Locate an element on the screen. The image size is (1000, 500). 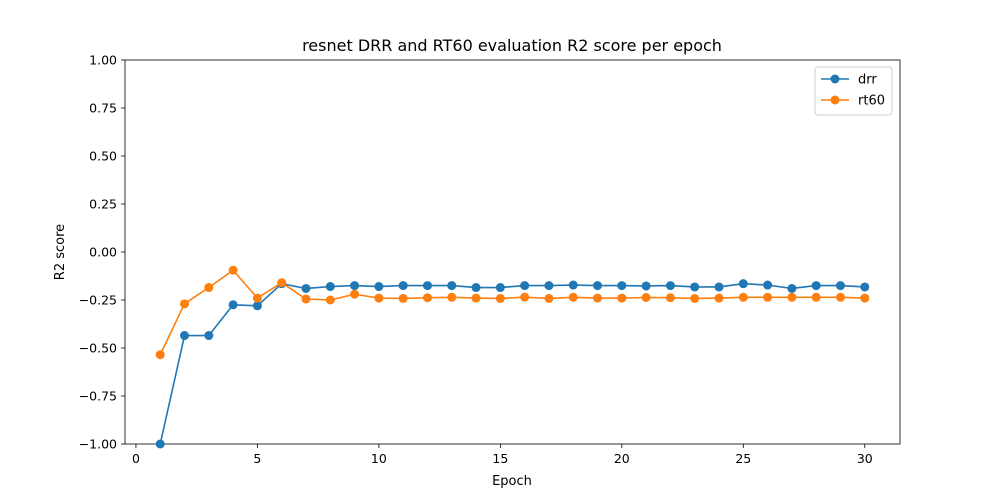
series-line-rt60 is located at coordinates (512, 312).